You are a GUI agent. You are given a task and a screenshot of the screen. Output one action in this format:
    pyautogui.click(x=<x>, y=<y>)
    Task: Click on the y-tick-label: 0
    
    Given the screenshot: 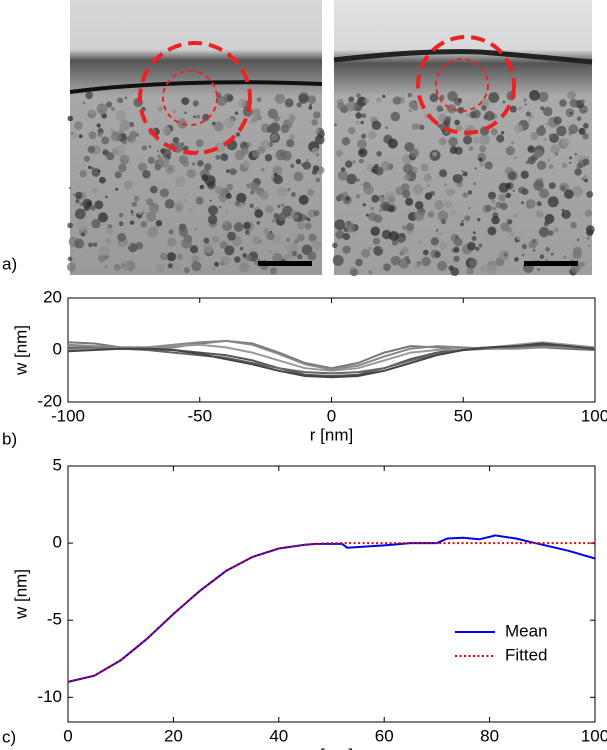 What is the action you would take?
    pyautogui.click(x=57, y=542)
    